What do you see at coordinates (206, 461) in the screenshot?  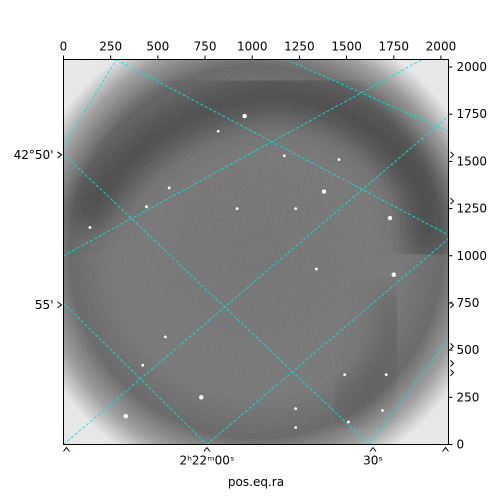 I see `ra-tick-label: 2ʰ22ᵐ00ˢ` at bounding box center [206, 461].